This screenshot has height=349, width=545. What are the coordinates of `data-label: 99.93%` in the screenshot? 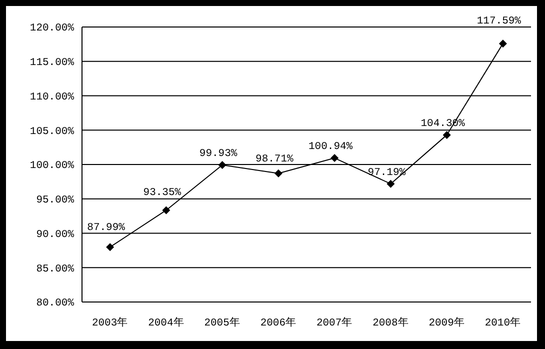 It's located at (218, 154).